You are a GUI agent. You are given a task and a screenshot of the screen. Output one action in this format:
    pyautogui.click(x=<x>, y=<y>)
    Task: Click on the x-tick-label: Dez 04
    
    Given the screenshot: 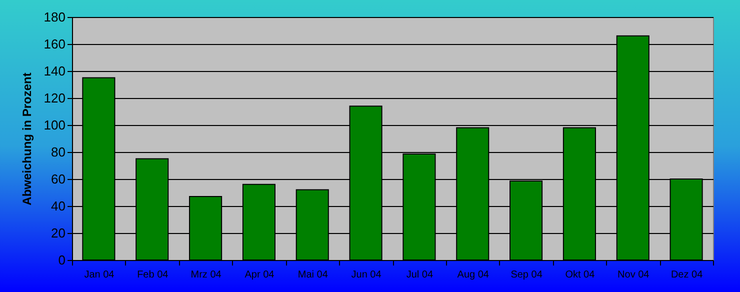 What is the action you would take?
    pyautogui.click(x=687, y=275)
    